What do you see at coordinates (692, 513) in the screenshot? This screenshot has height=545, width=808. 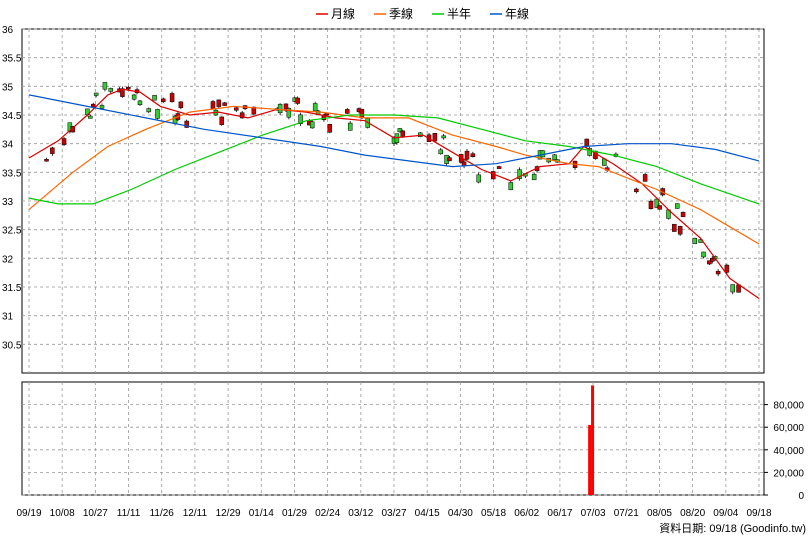 I see `x-tick-label: 08/20` at bounding box center [692, 513].